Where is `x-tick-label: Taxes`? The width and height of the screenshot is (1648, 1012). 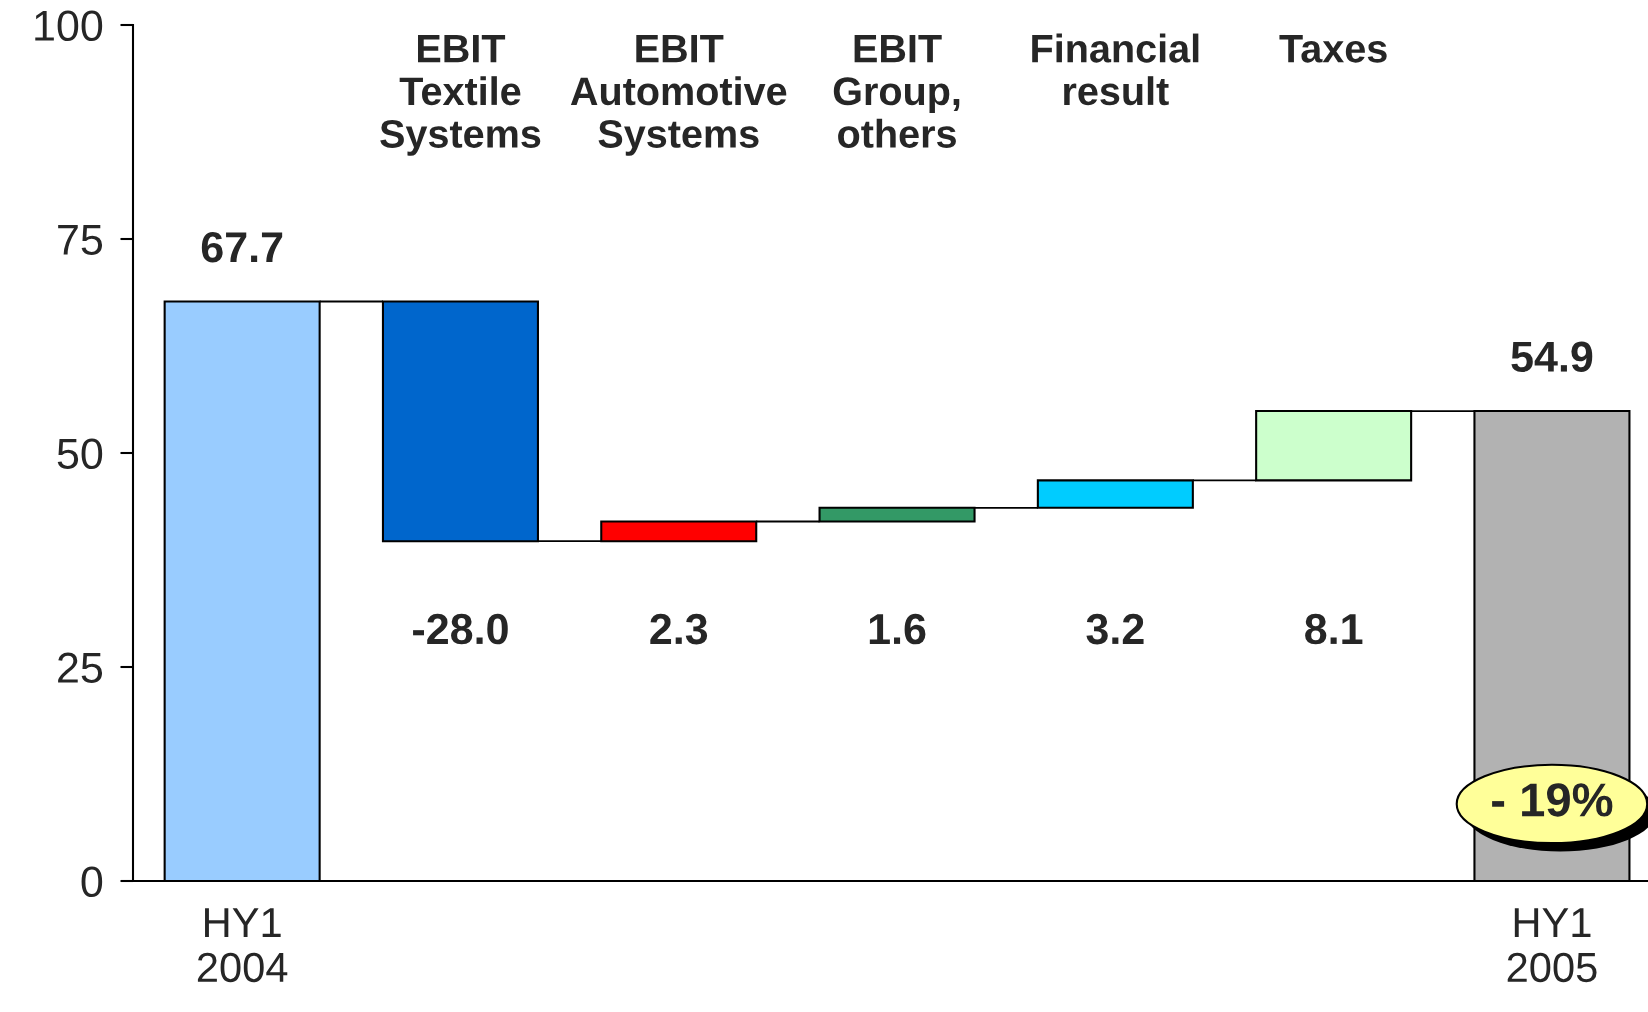
x-tick-label: Taxes is located at coordinates (1333, 49).